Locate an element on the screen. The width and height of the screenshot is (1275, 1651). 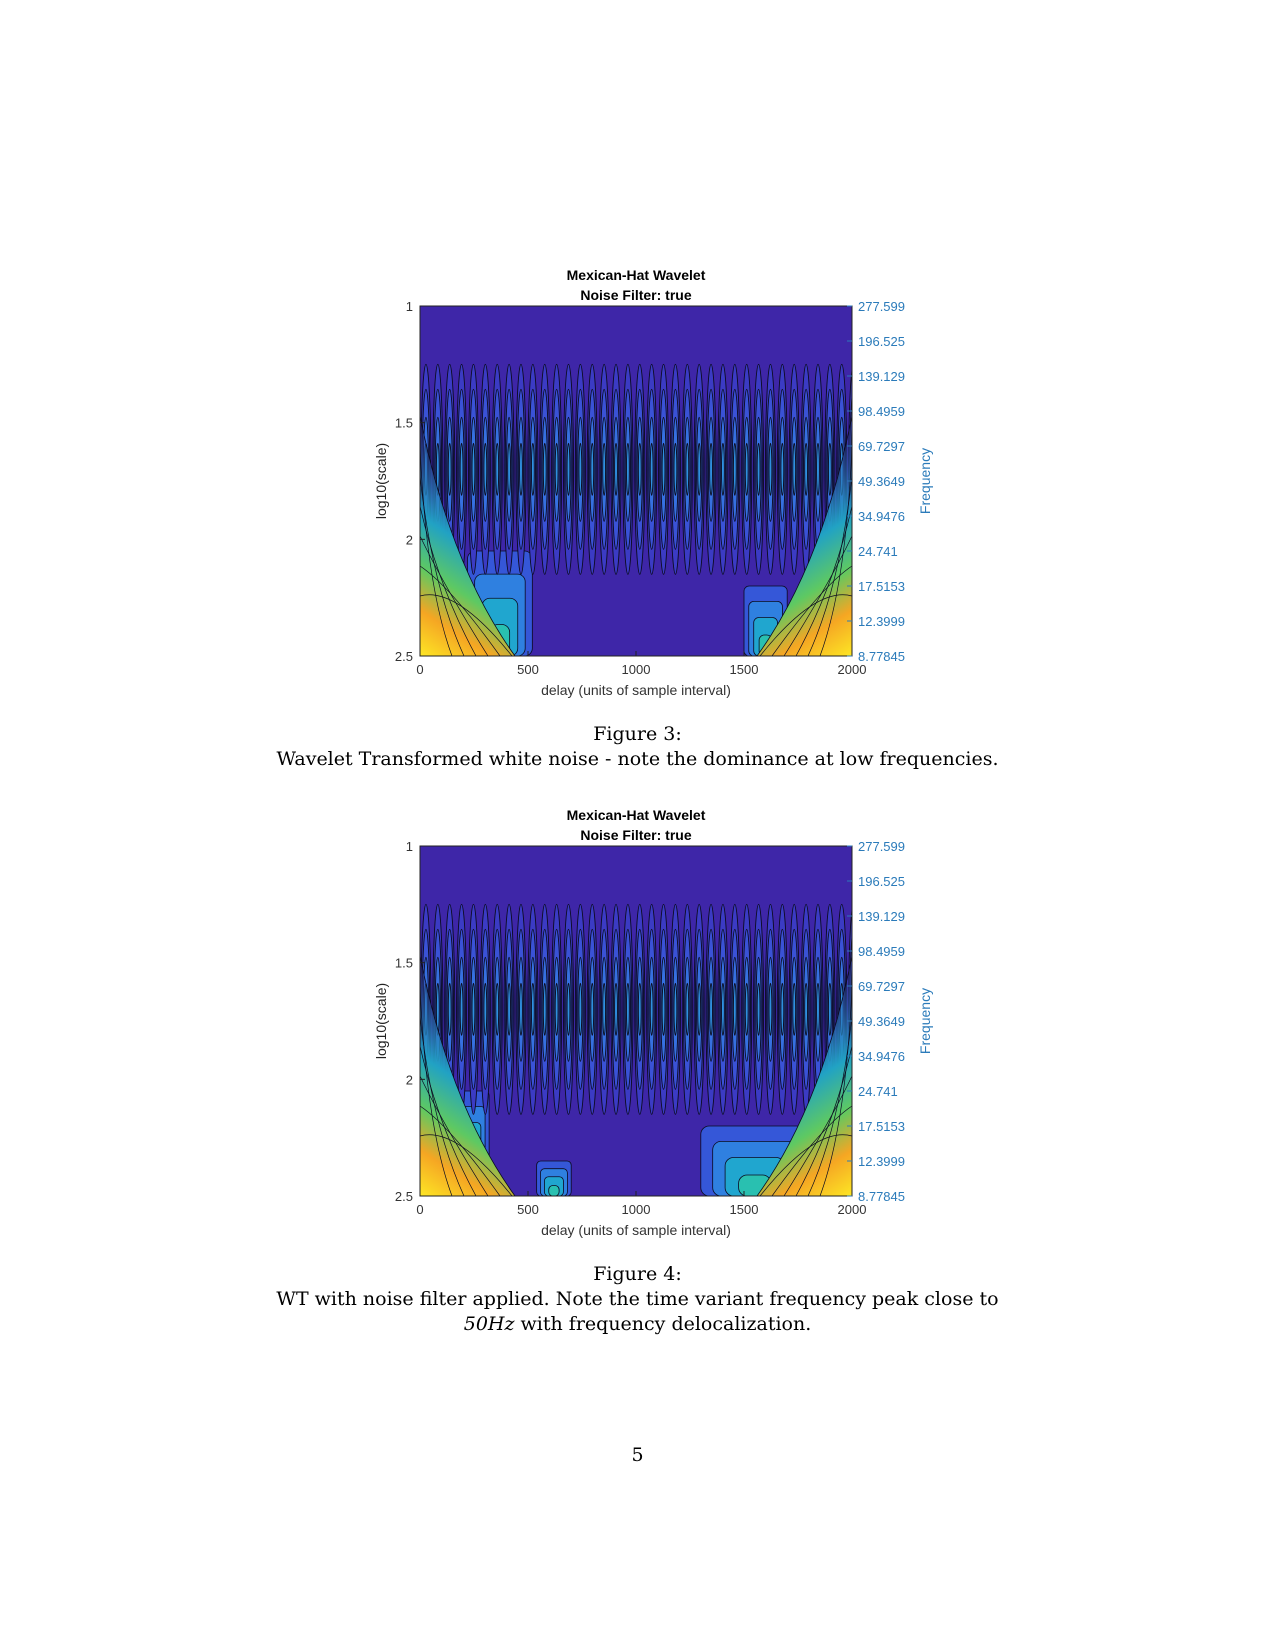
y-axis-ticks: 1 1.5 2 2.5 is located at coordinates (410, 1021).